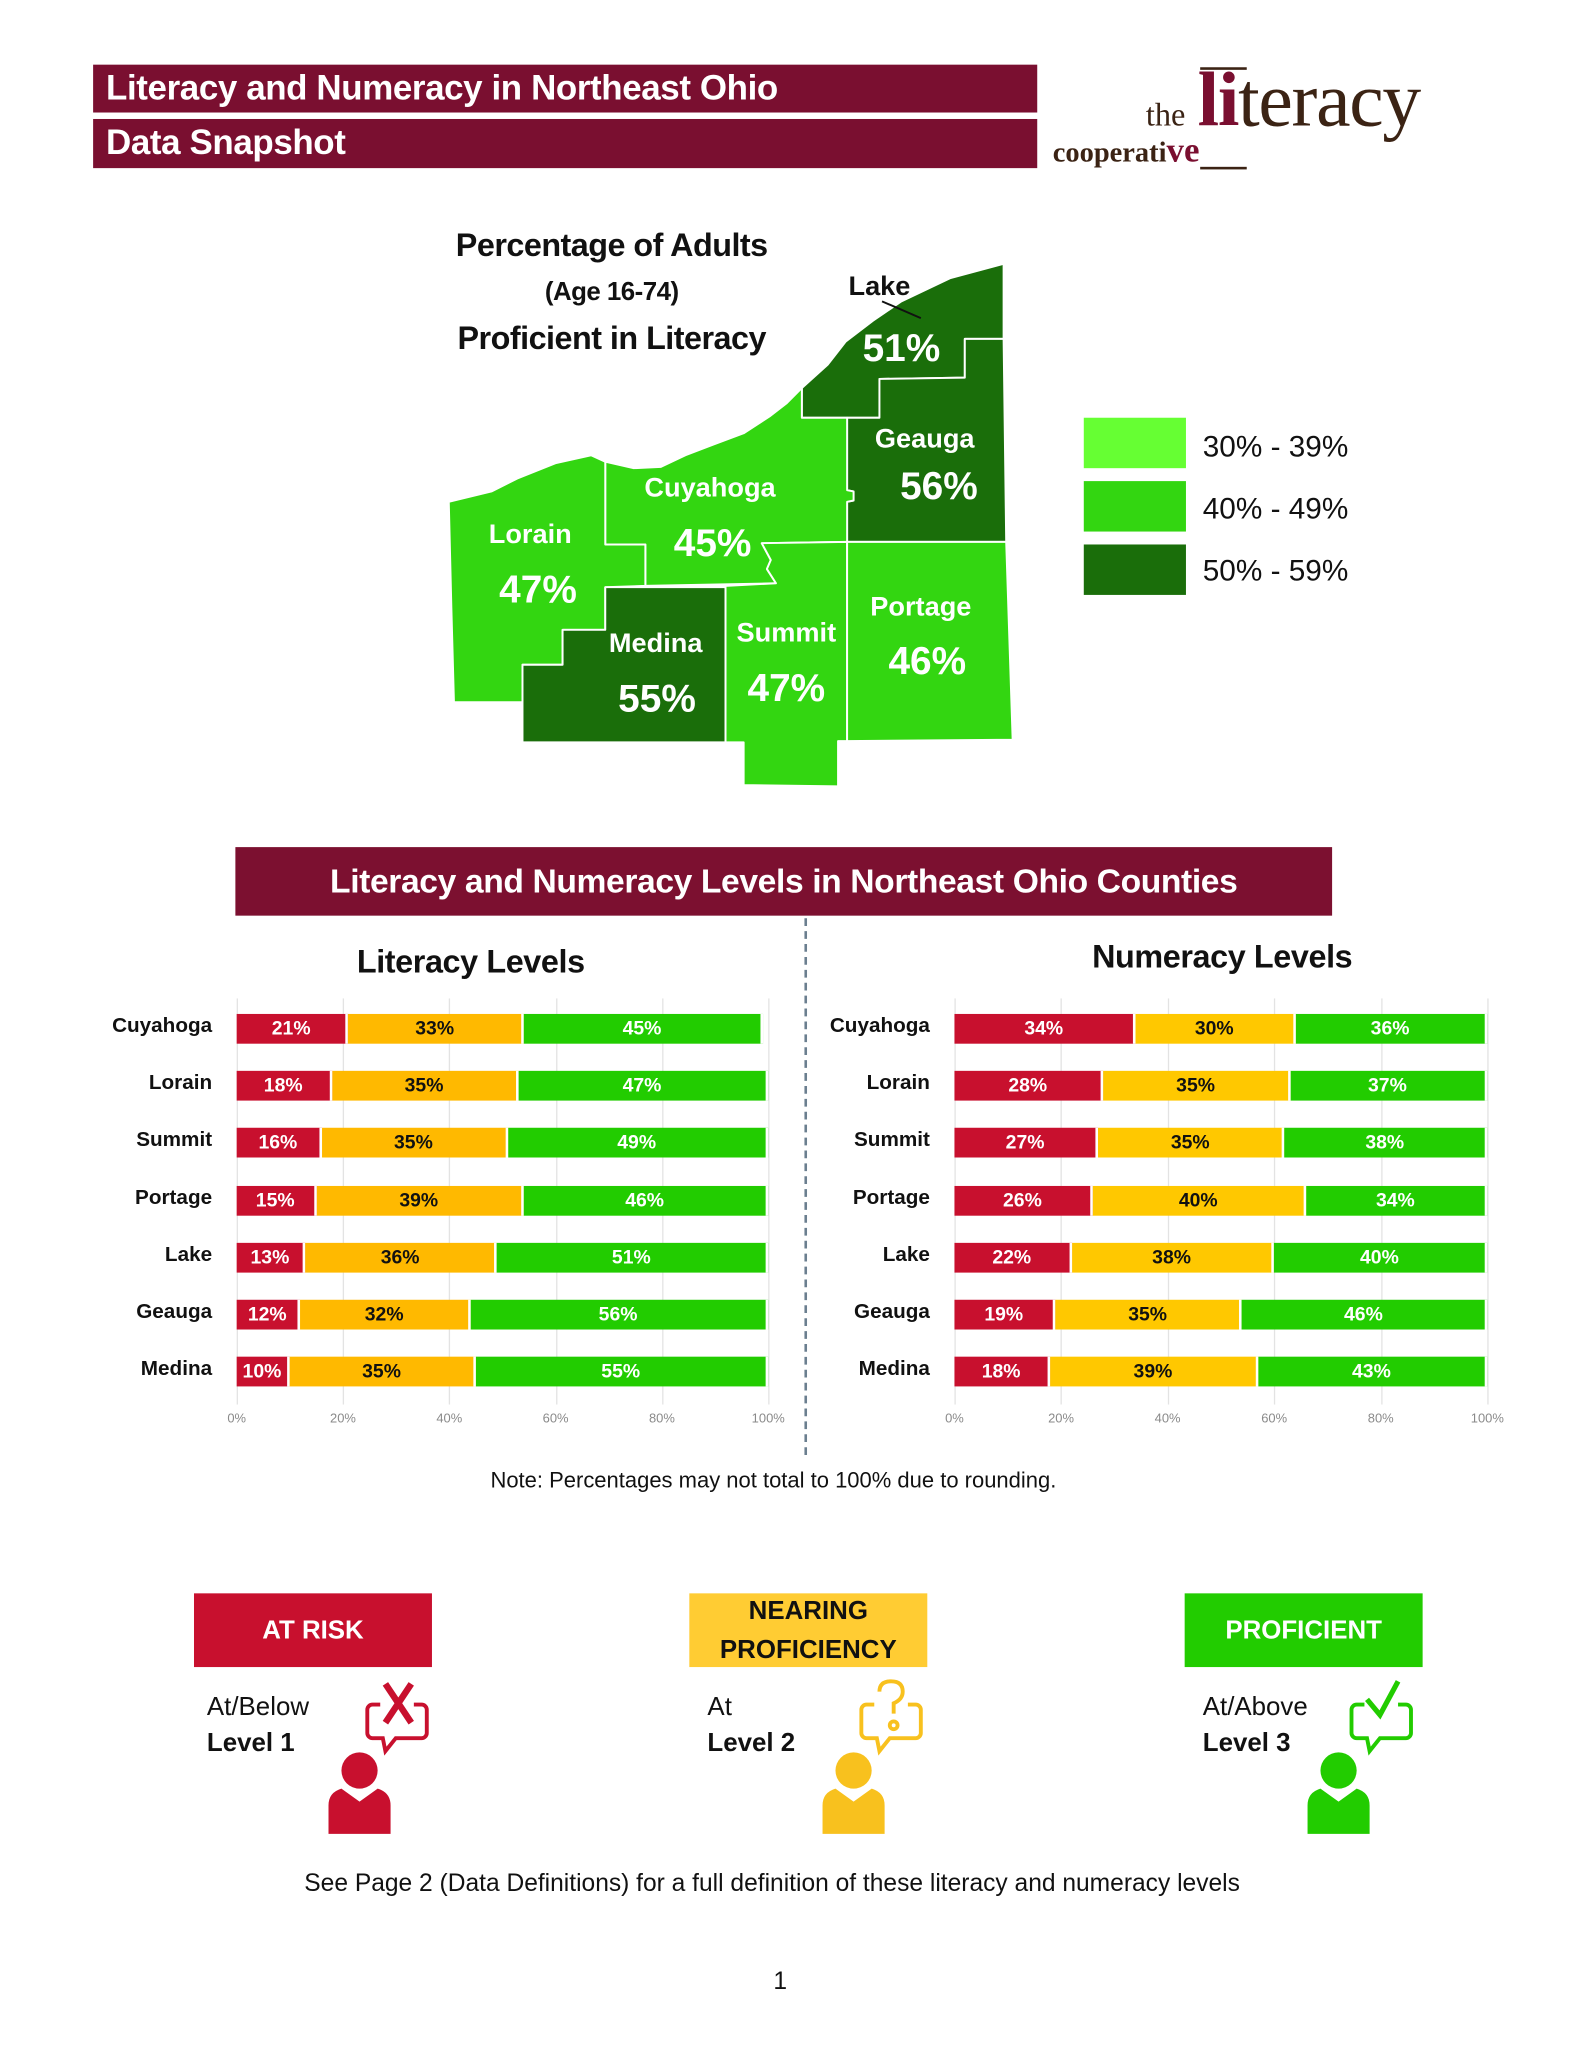 The width and height of the screenshot is (1583, 2049). I want to click on bar-segment: 26%, so click(1023, 1200).